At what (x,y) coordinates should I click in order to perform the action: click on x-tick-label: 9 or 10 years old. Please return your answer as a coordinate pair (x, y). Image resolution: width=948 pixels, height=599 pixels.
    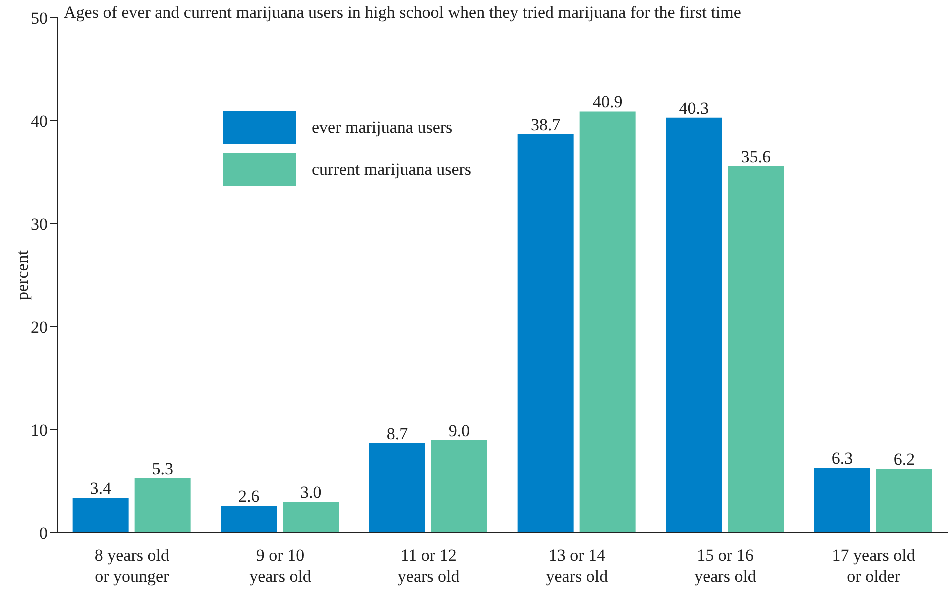
    Looking at the image, I should click on (281, 566).